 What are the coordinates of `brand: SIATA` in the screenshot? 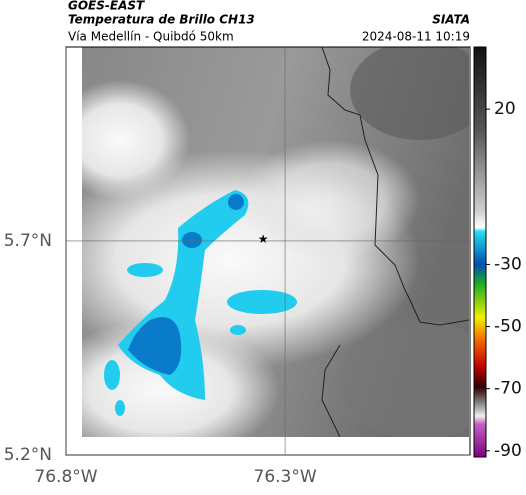 It's located at (451, 20).